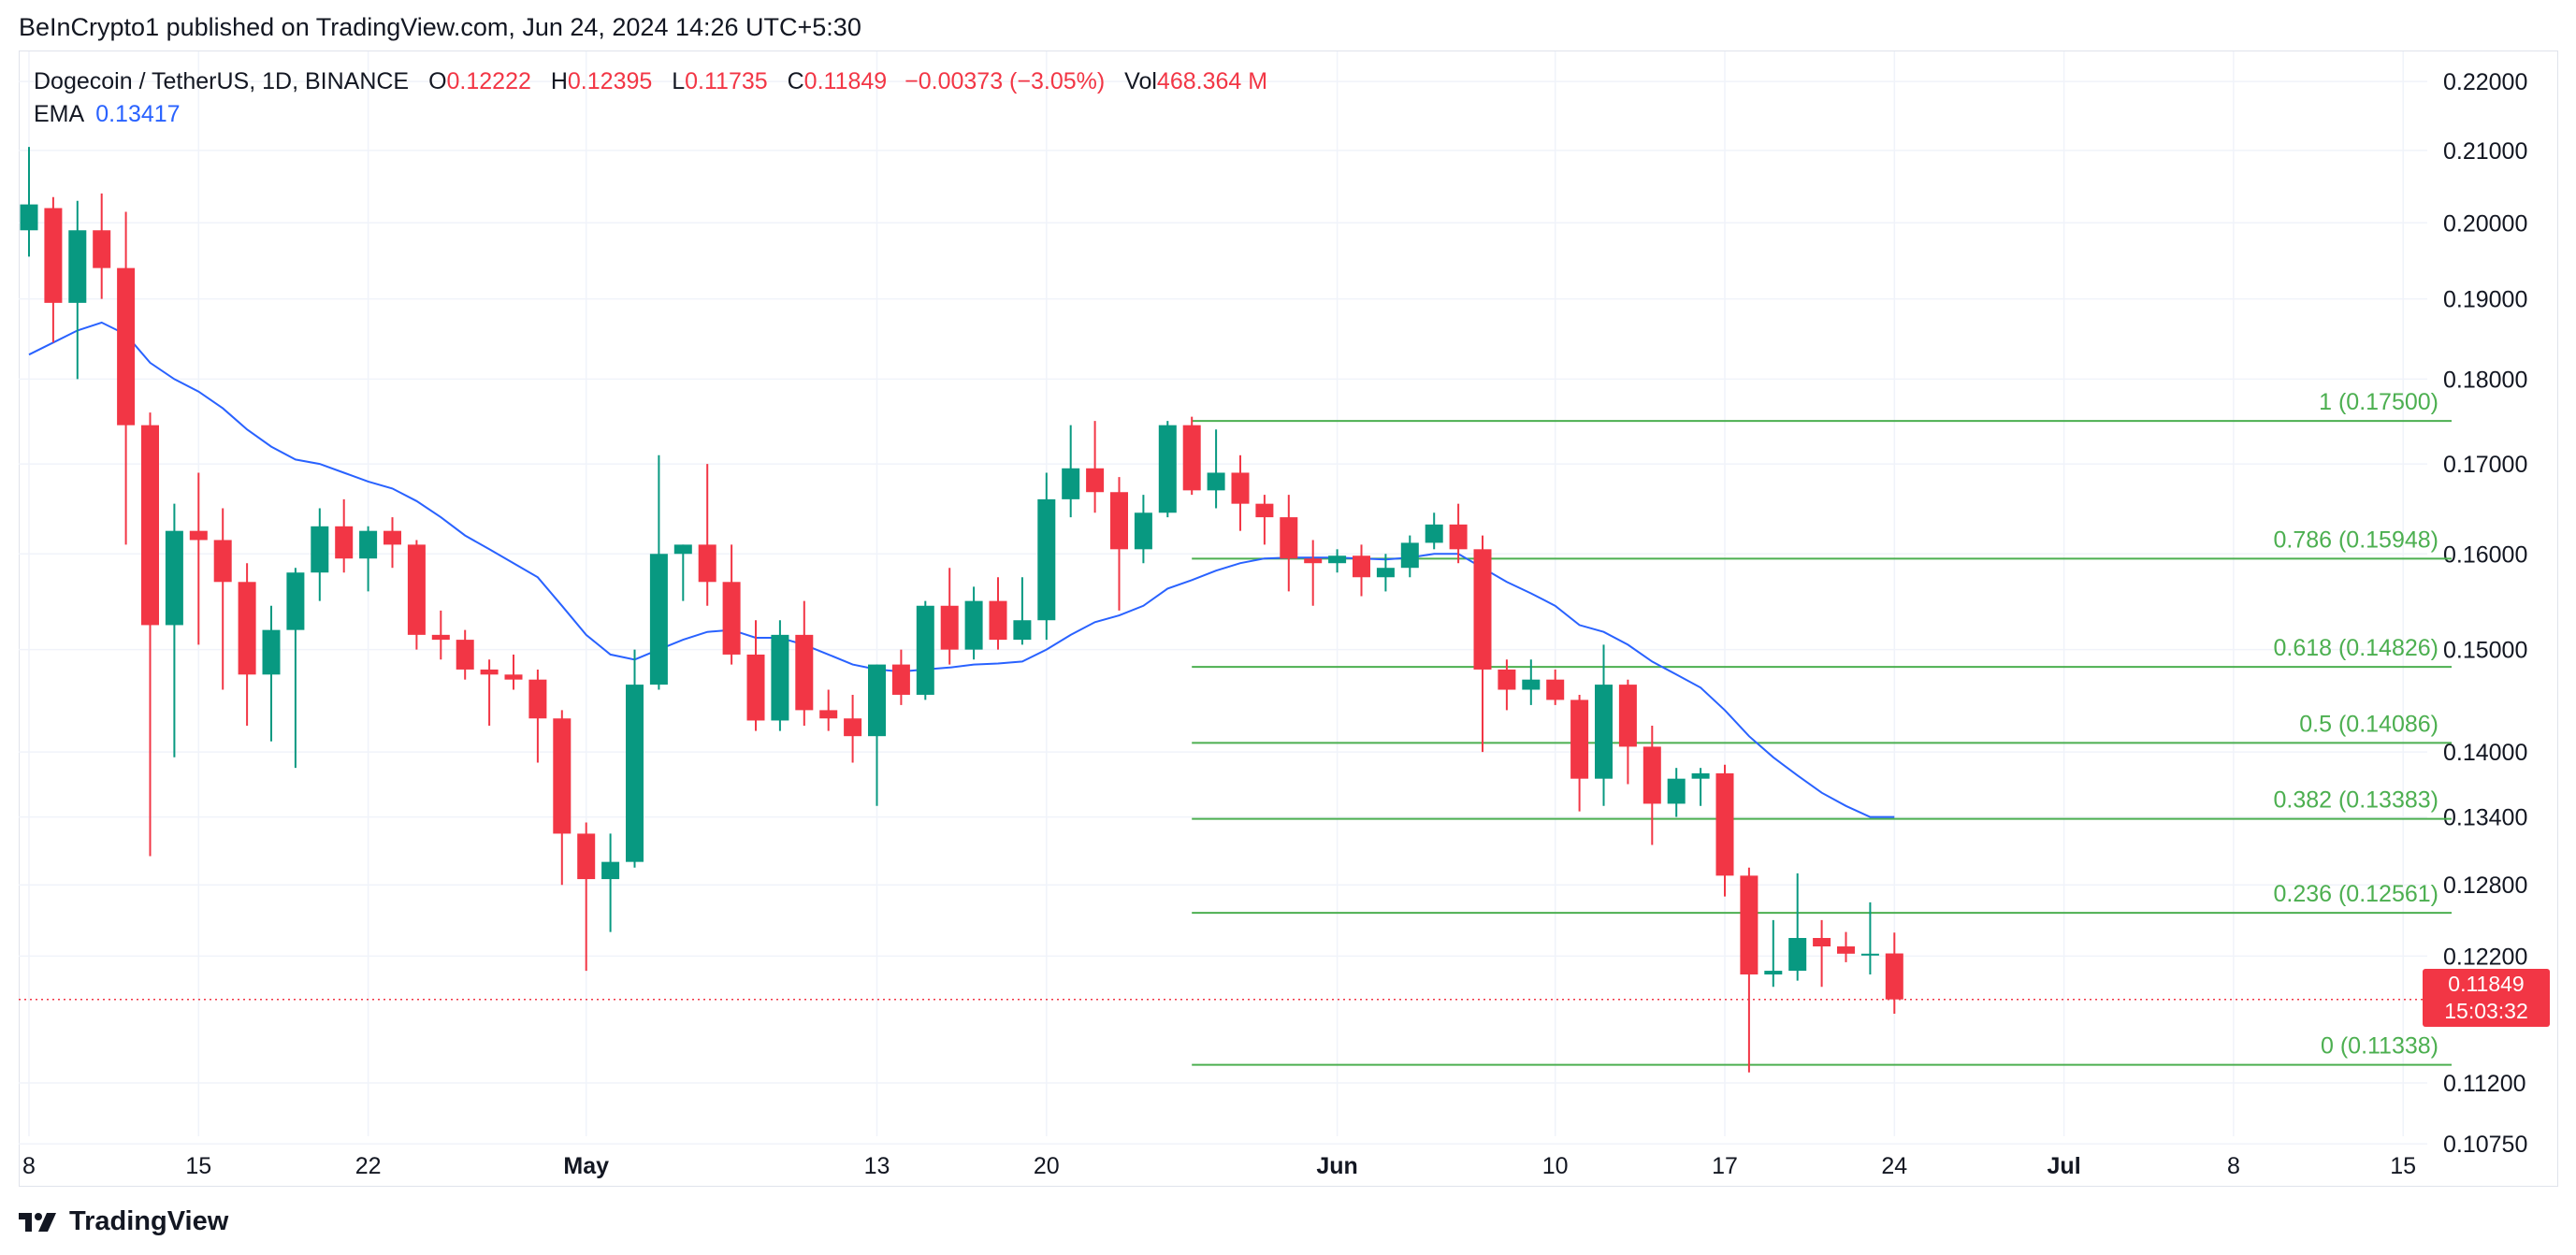  Describe the element at coordinates (59, 114) in the screenshot. I see `ema-label: EMA` at that location.